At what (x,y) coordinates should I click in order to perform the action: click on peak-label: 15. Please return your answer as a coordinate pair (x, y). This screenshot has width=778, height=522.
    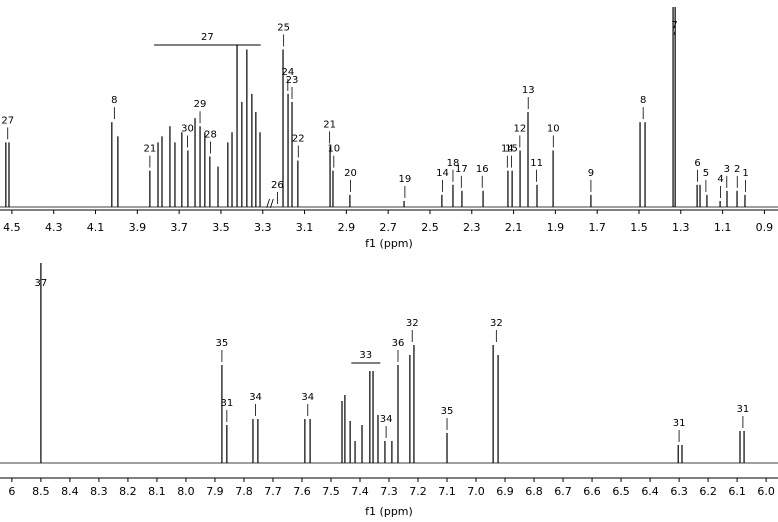
    Looking at the image, I should click on (511, 149).